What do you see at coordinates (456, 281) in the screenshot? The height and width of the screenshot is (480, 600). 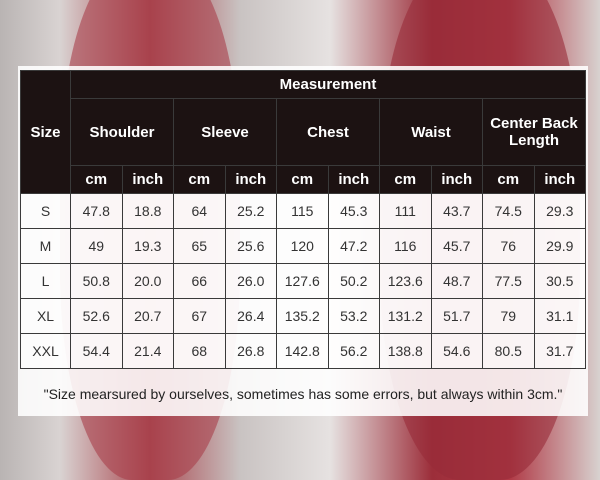 I see `value-cell: 48.7` at bounding box center [456, 281].